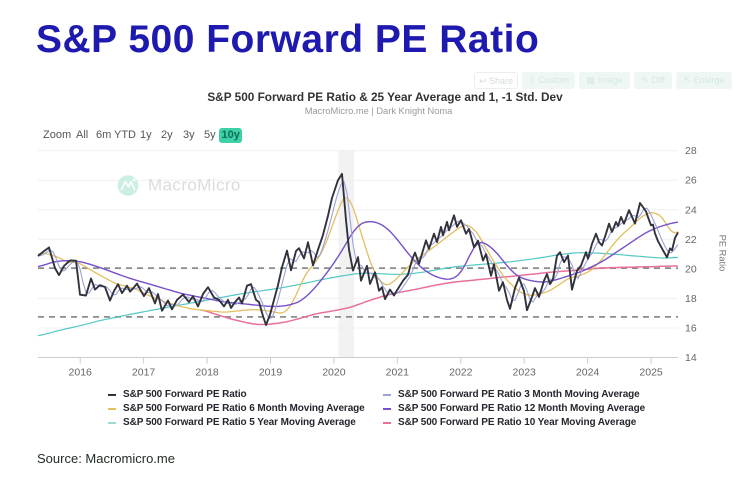 This screenshot has height=477, width=745. I want to click on svg-text: 2016, so click(81, 373).